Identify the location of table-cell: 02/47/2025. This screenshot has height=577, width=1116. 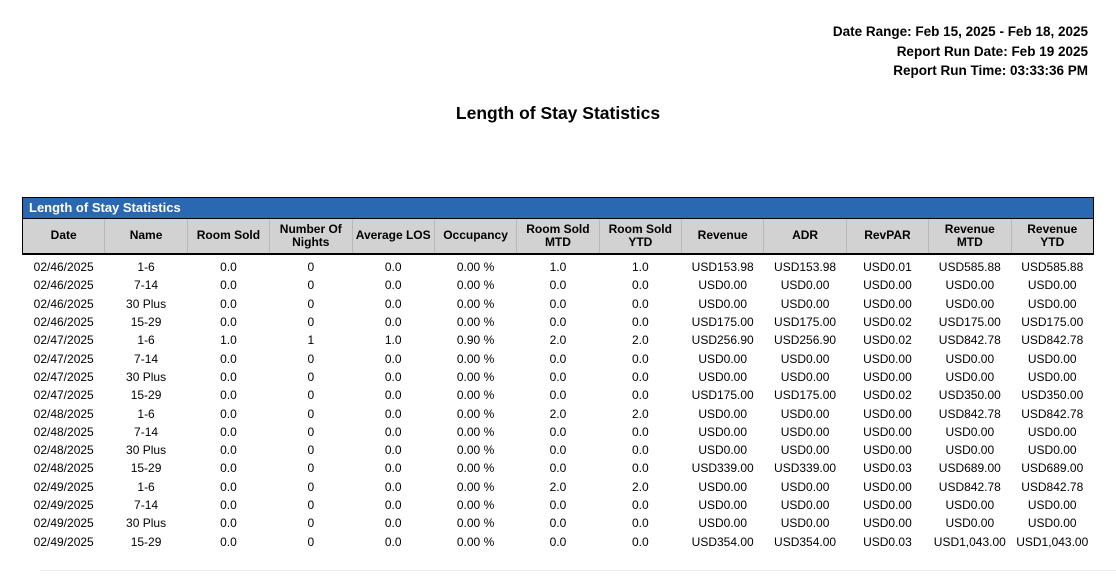
(63, 376).